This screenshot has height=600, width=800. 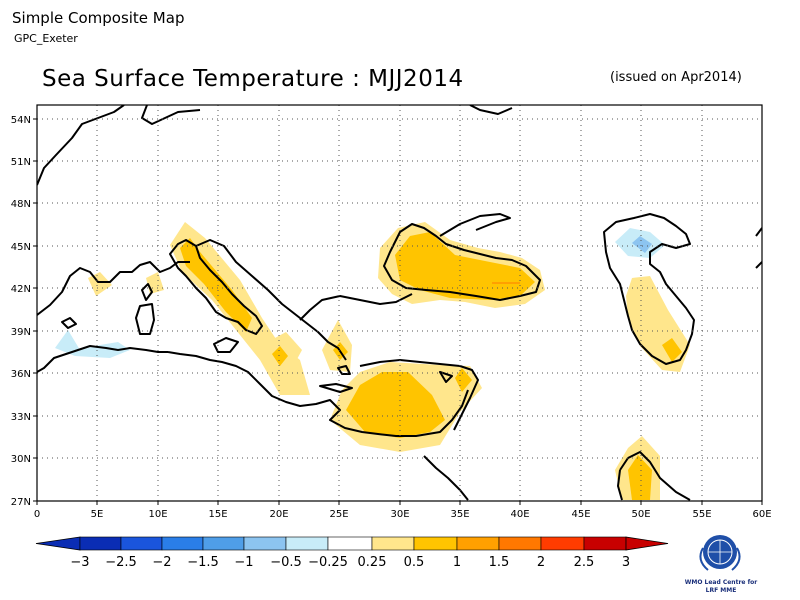 What do you see at coordinates (399, 514) in the screenshot?
I see `lon-label: 30E` at bounding box center [399, 514].